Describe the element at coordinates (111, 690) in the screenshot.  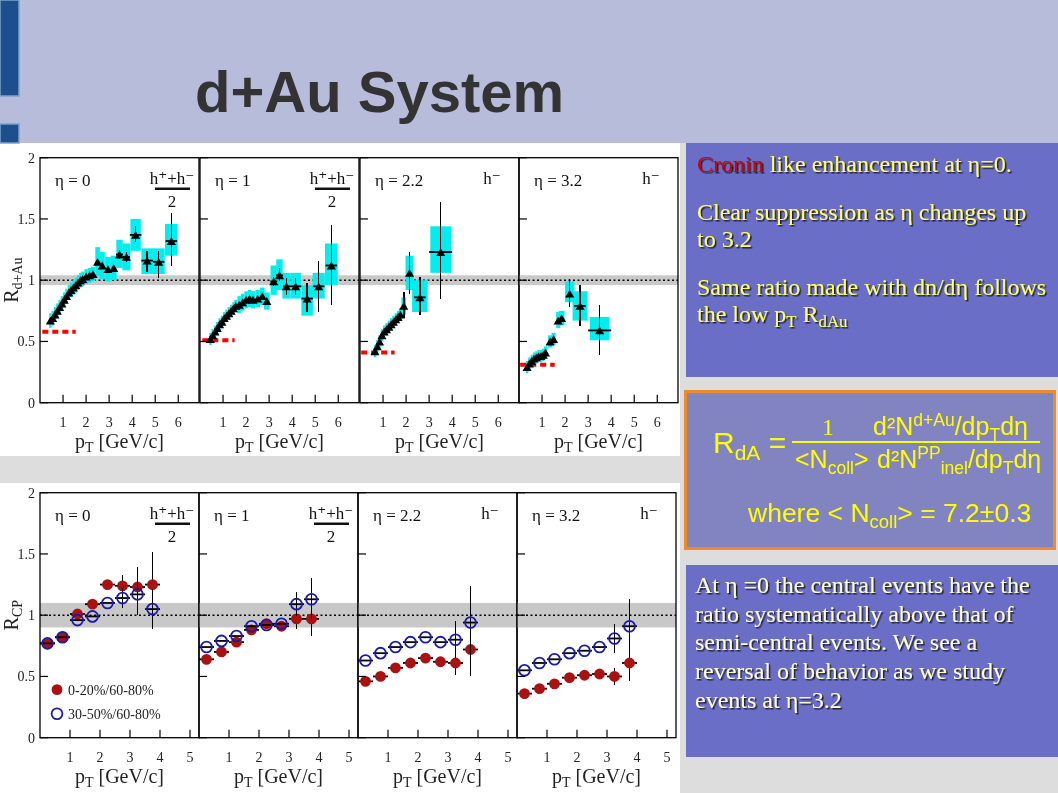
I see `legend-label: 0-20%/60-80%` at that location.